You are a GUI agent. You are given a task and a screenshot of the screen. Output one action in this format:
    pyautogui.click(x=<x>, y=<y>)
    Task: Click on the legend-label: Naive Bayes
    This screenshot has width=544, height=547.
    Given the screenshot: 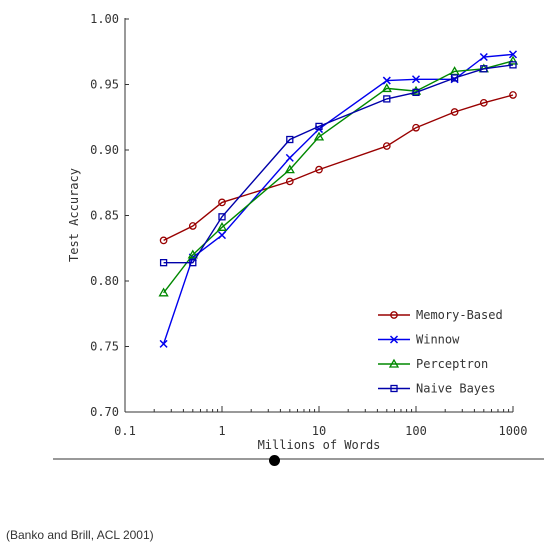 What is the action you would take?
    pyautogui.click(x=455, y=389)
    